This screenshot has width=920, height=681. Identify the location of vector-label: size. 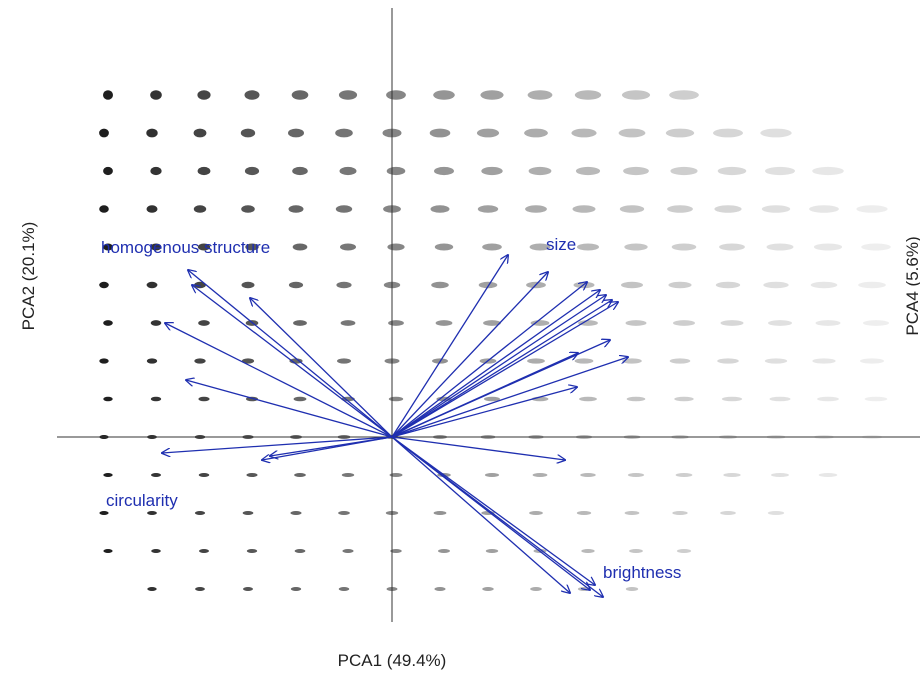
(561, 244).